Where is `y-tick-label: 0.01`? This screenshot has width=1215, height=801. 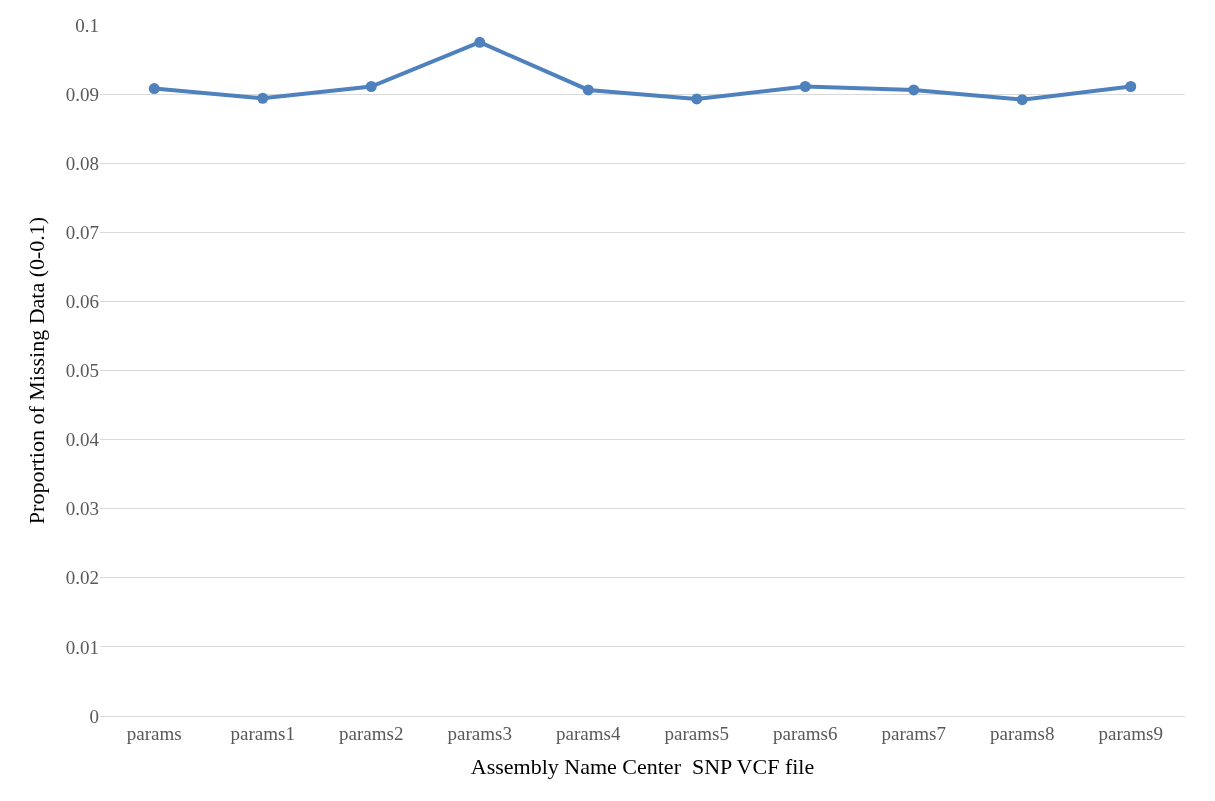 y-tick-label: 0.01 is located at coordinates (82, 647).